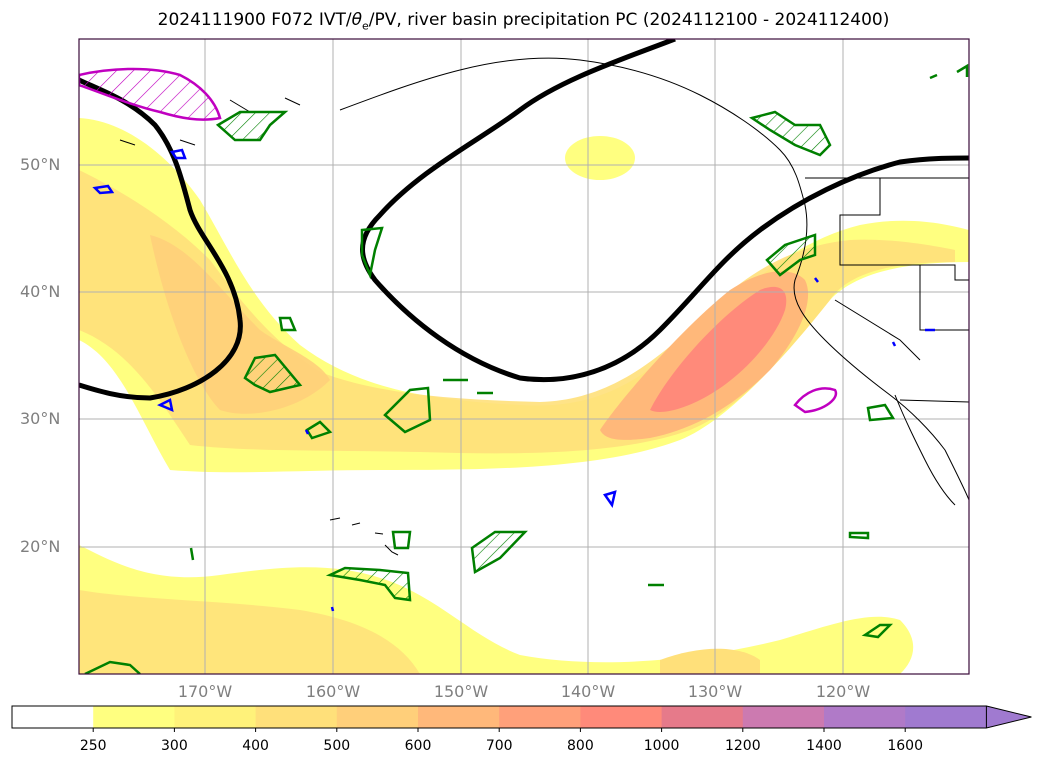  I want to click on colorbar-tick-label: 600, so click(418, 746).